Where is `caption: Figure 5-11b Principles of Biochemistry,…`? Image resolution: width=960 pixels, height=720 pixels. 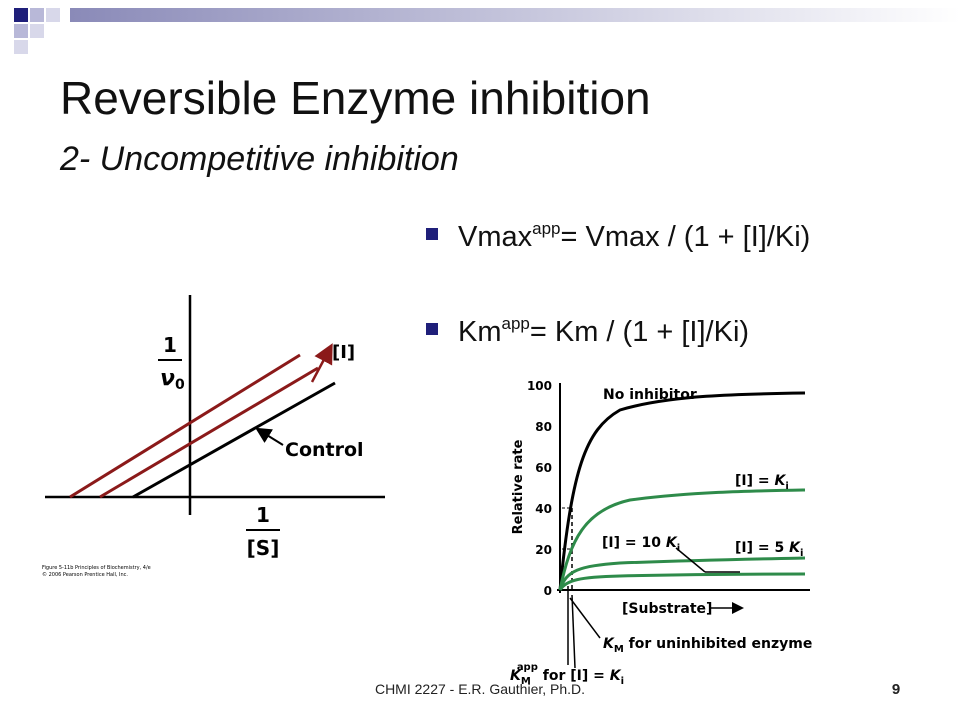
caption: Figure 5-11b Principles of Biochemistry,… is located at coordinates (96, 568).